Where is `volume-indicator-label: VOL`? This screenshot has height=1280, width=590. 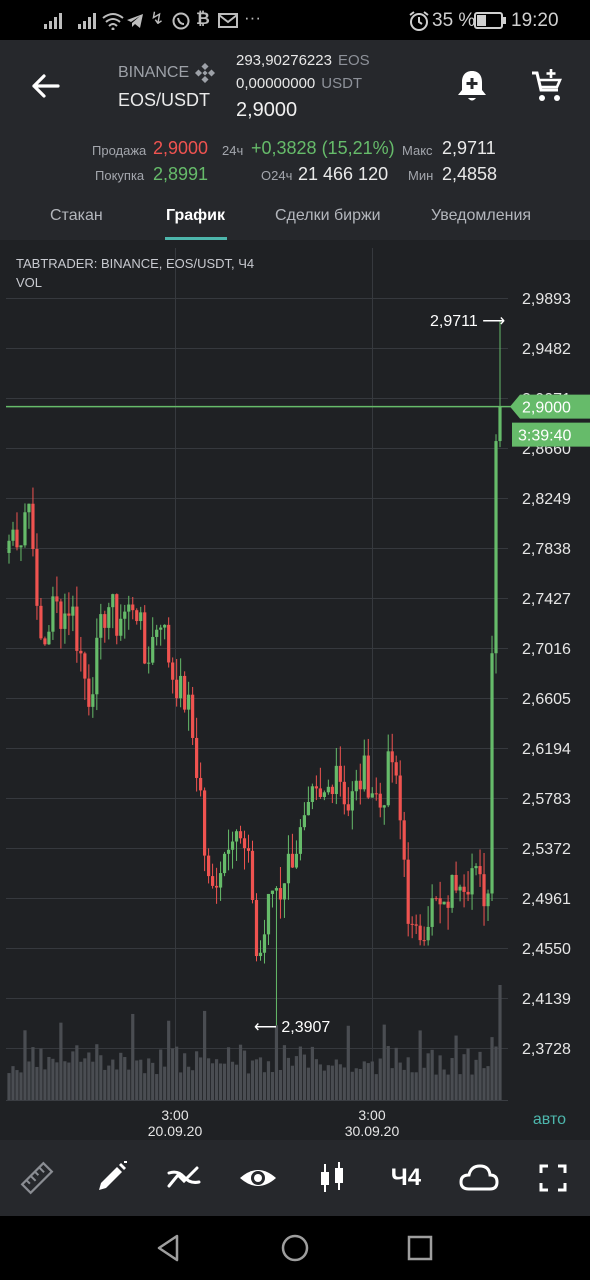 volume-indicator-label: VOL is located at coordinates (29, 282).